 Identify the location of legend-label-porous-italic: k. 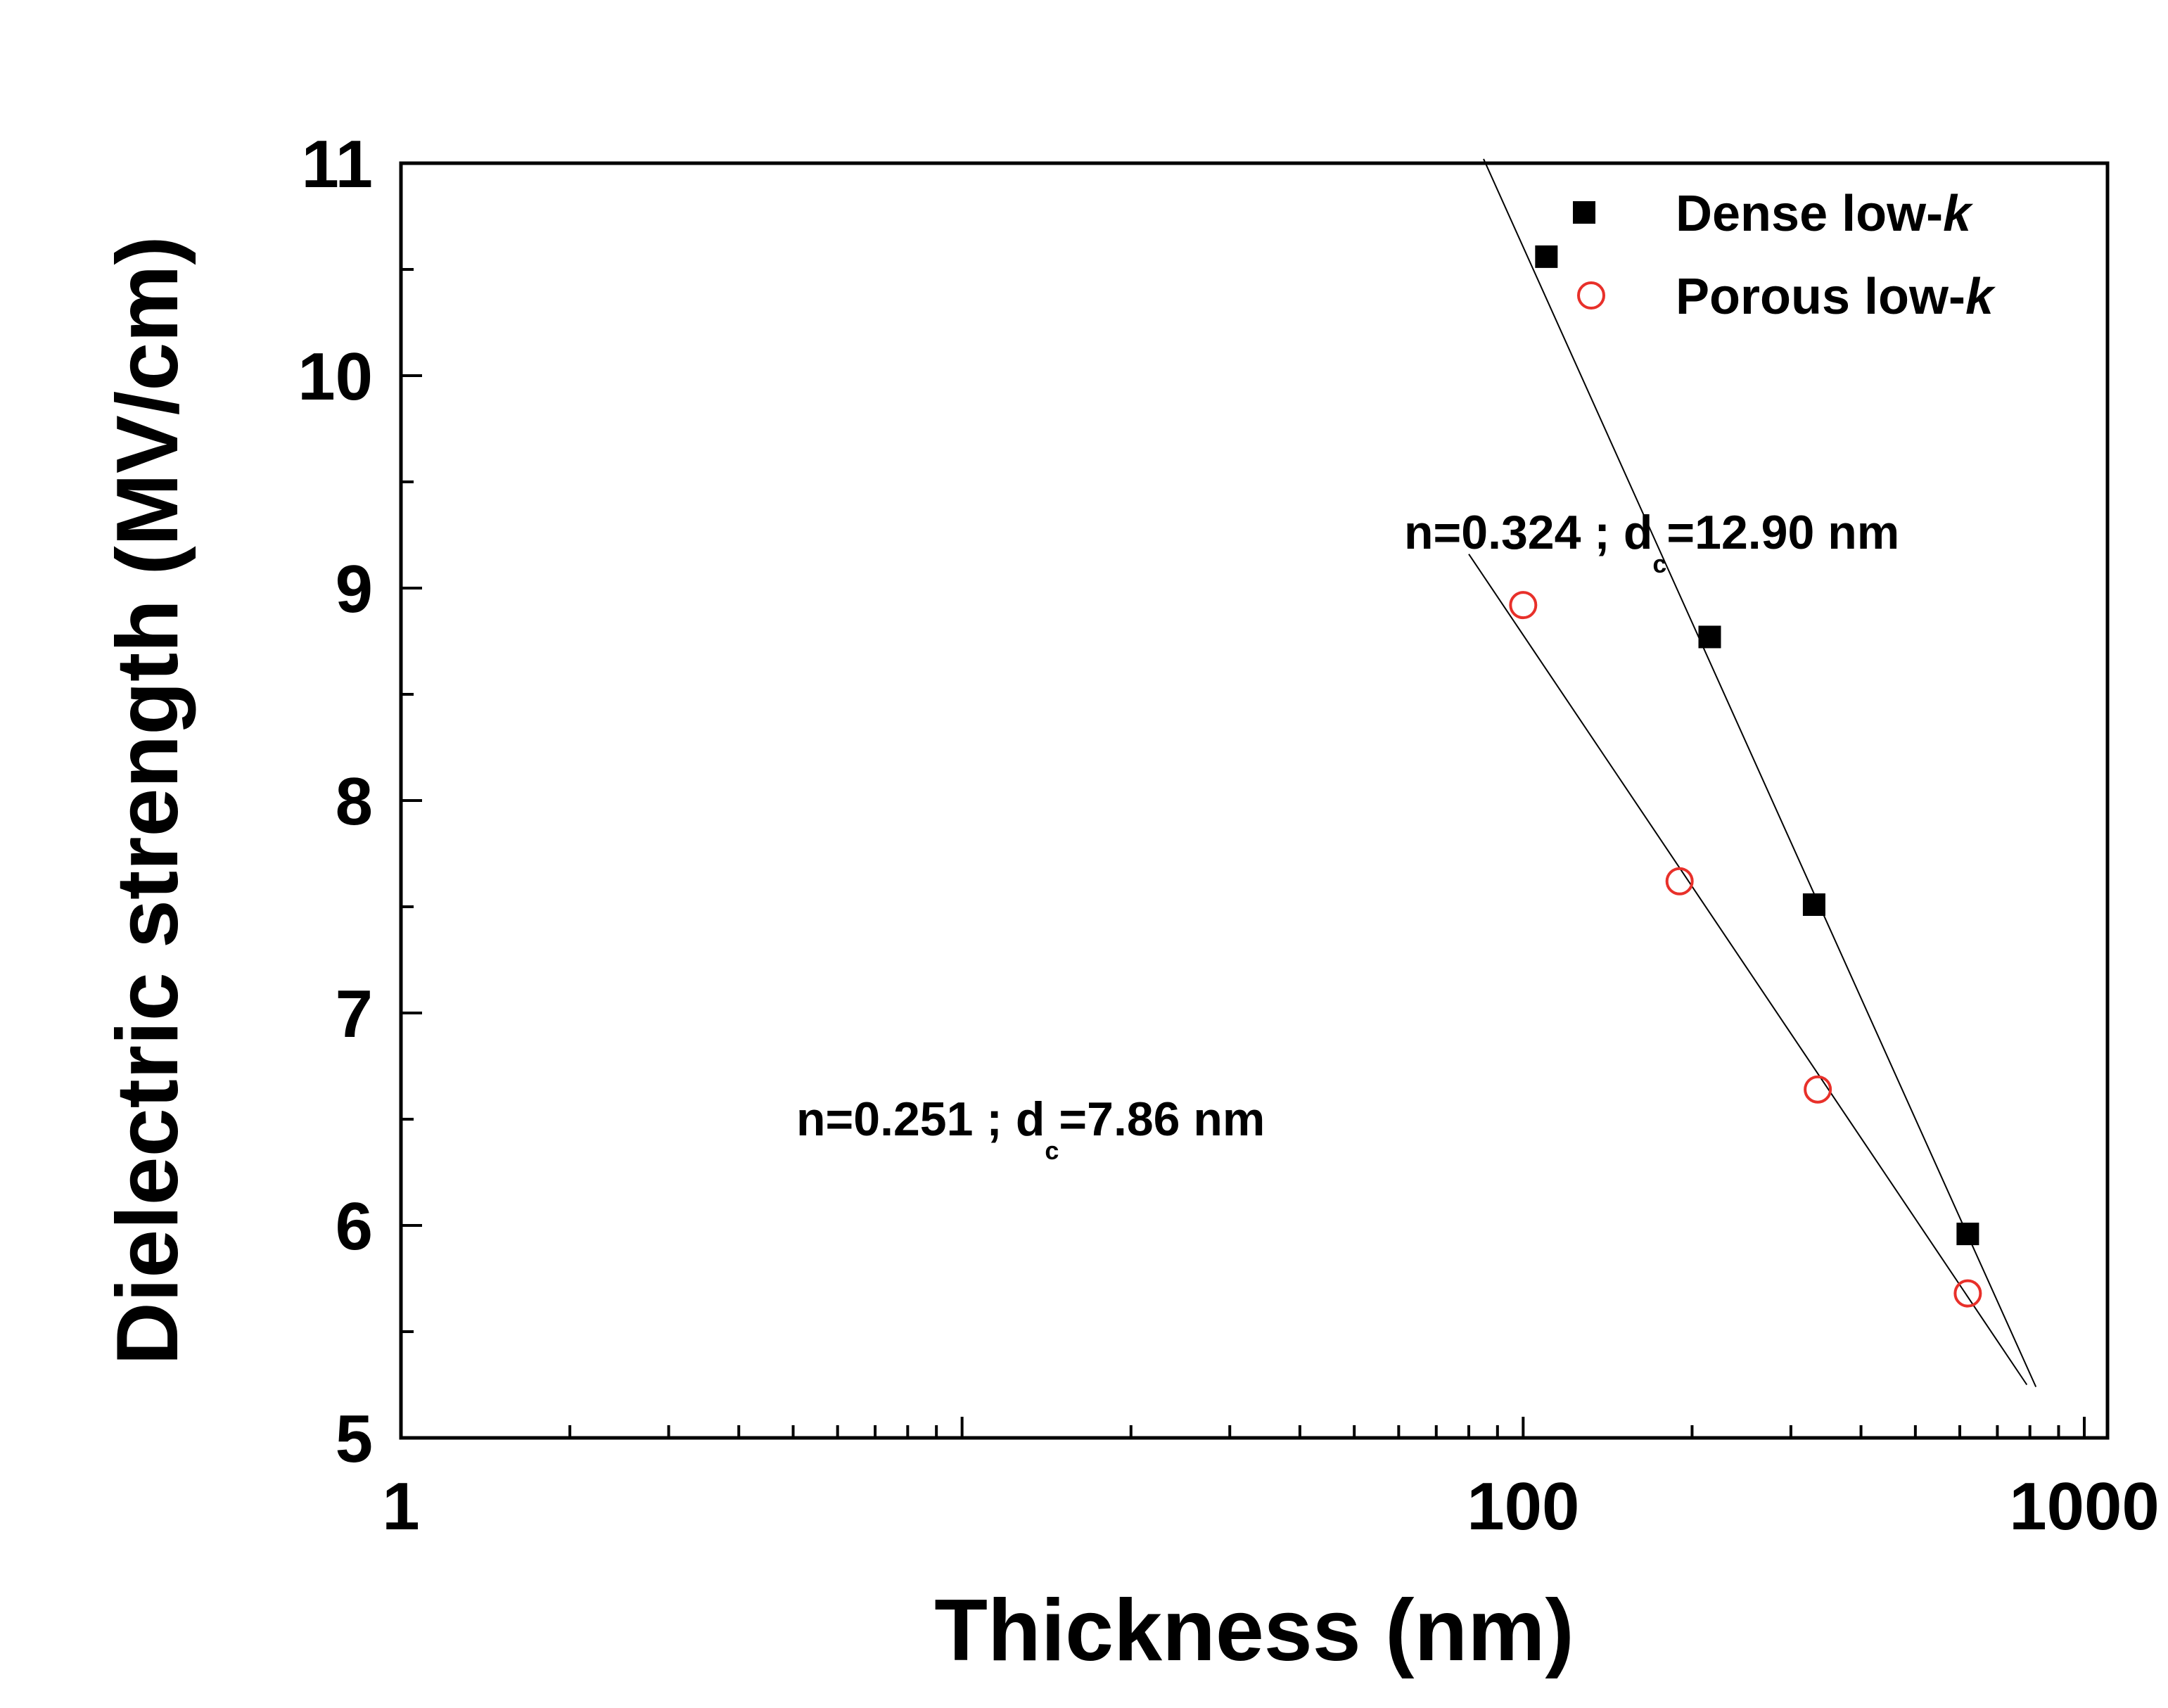
(1981, 297).